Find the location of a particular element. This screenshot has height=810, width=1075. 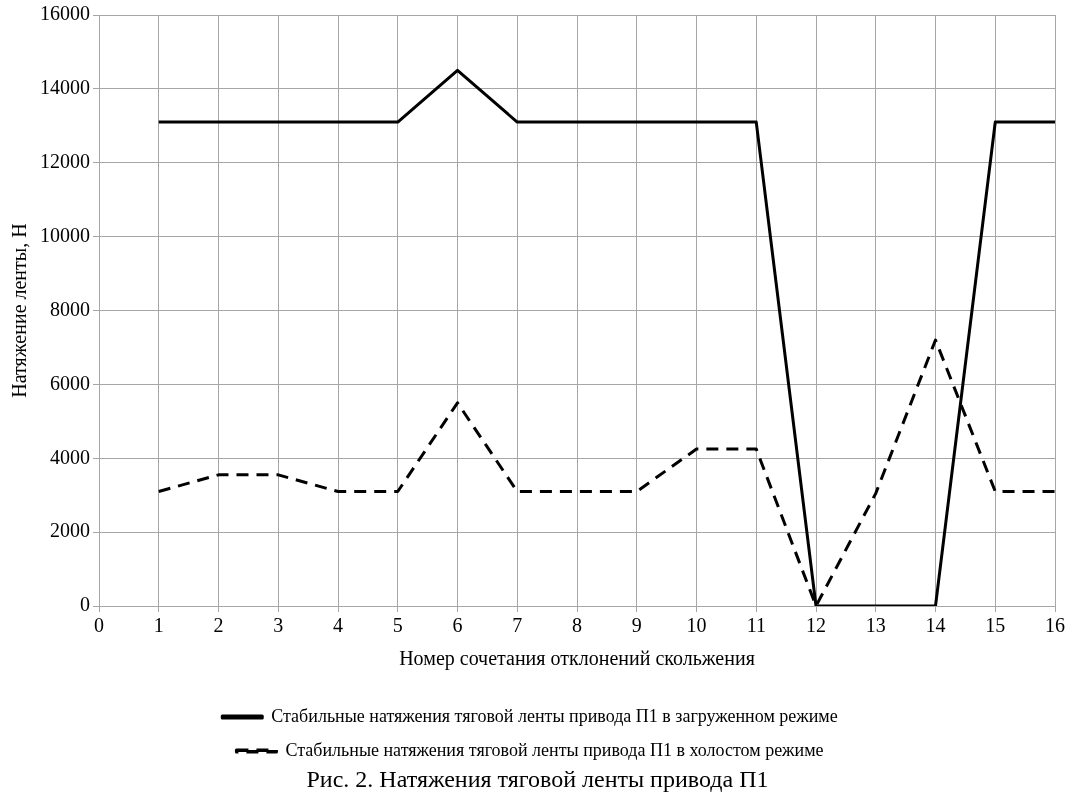

x-tick-label: 12 is located at coordinates (816, 625).